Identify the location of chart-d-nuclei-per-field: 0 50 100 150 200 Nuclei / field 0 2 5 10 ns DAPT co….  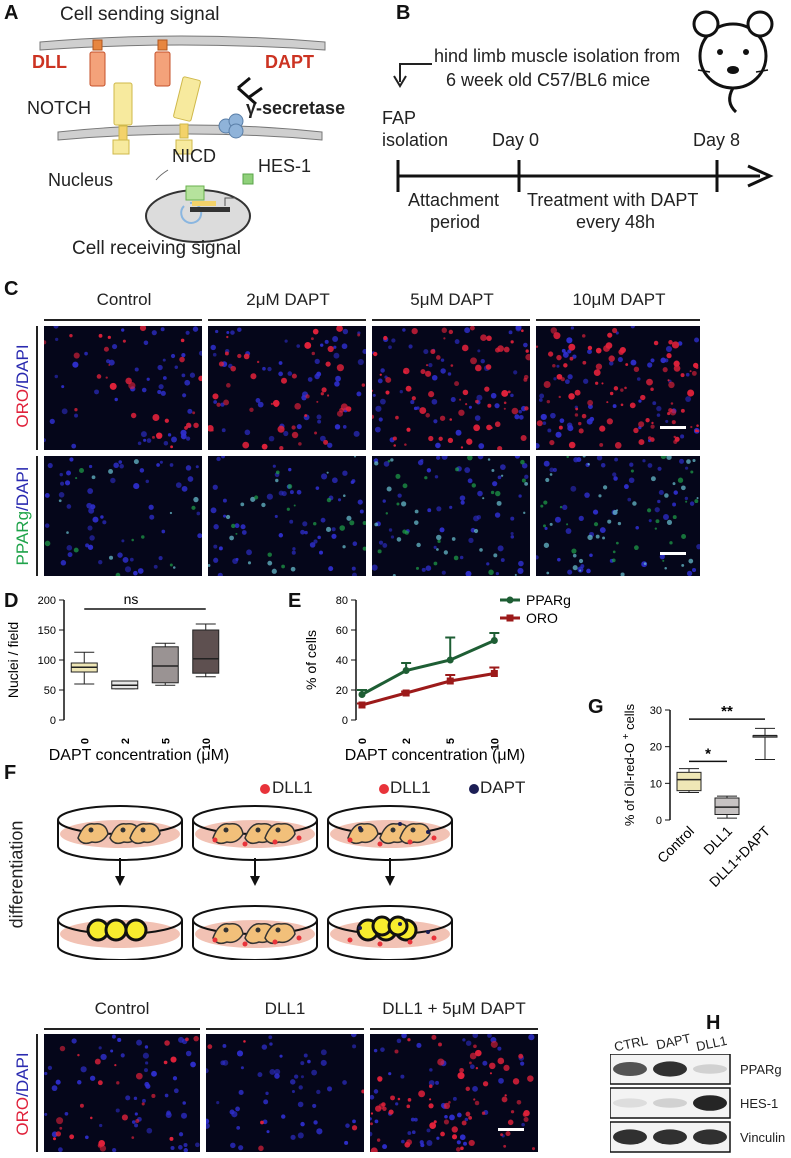
(117, 677).